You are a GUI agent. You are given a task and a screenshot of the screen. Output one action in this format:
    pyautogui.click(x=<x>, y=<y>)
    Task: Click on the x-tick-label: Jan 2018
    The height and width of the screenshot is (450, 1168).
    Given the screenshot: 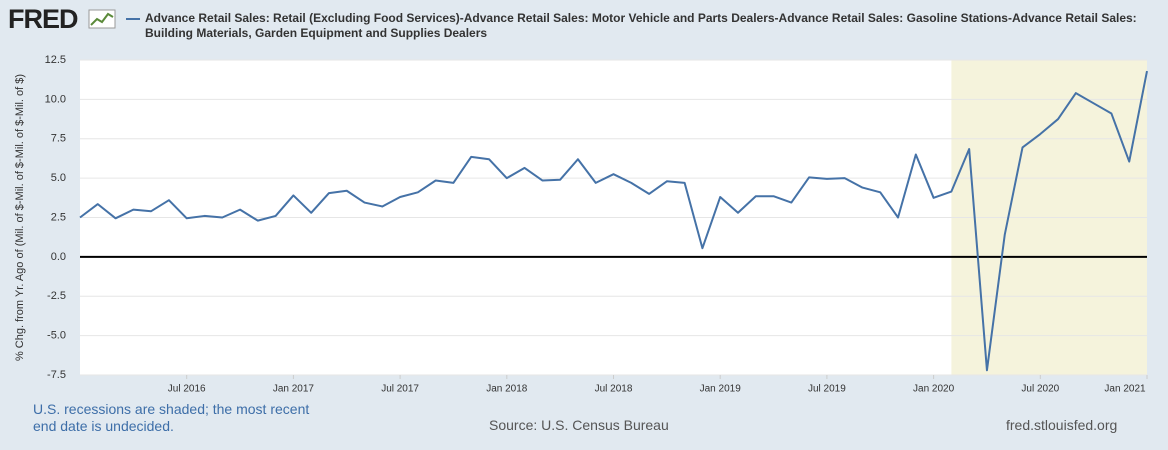 What is the action you would take?
    pyautogui.click(x=507, y=389)
    